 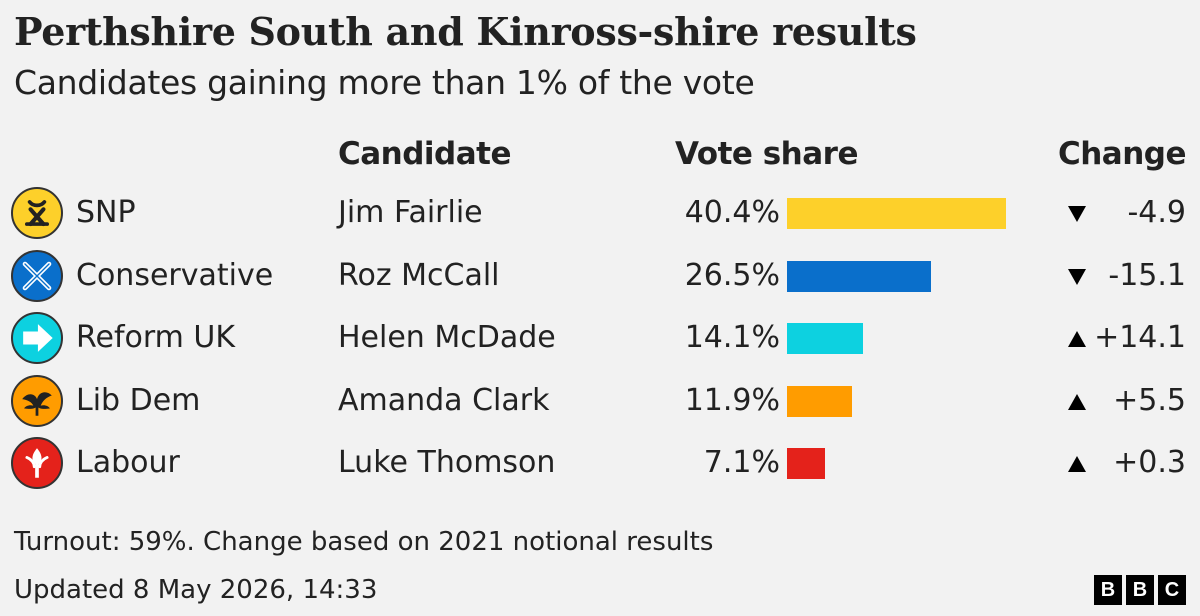 I want to click on candidate-name: Amanda Clark, so click(x=444, y=400).